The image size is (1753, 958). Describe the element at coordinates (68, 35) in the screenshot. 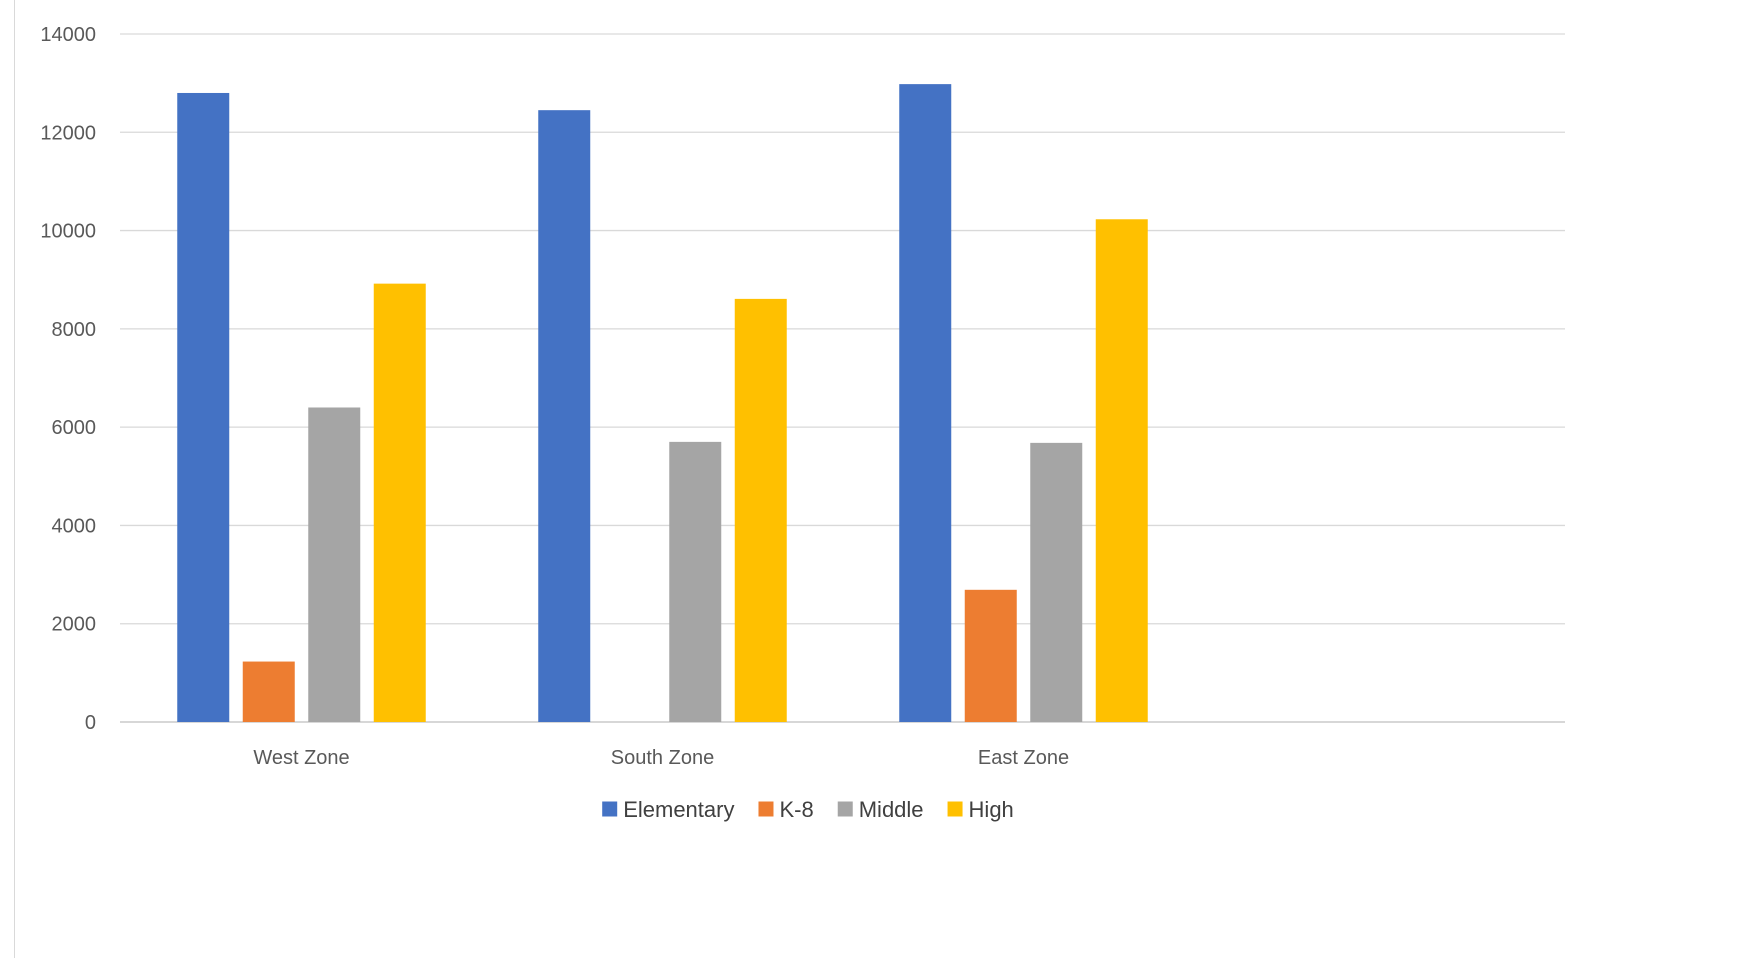

I see `y-tick-label: 14000` at that location.